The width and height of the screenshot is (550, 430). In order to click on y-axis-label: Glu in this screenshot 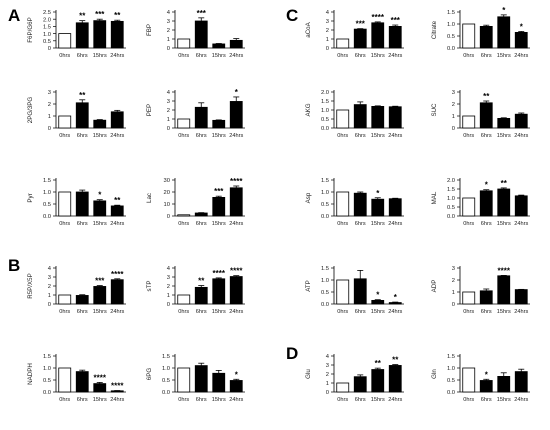, I will do `click(308, 374)`.